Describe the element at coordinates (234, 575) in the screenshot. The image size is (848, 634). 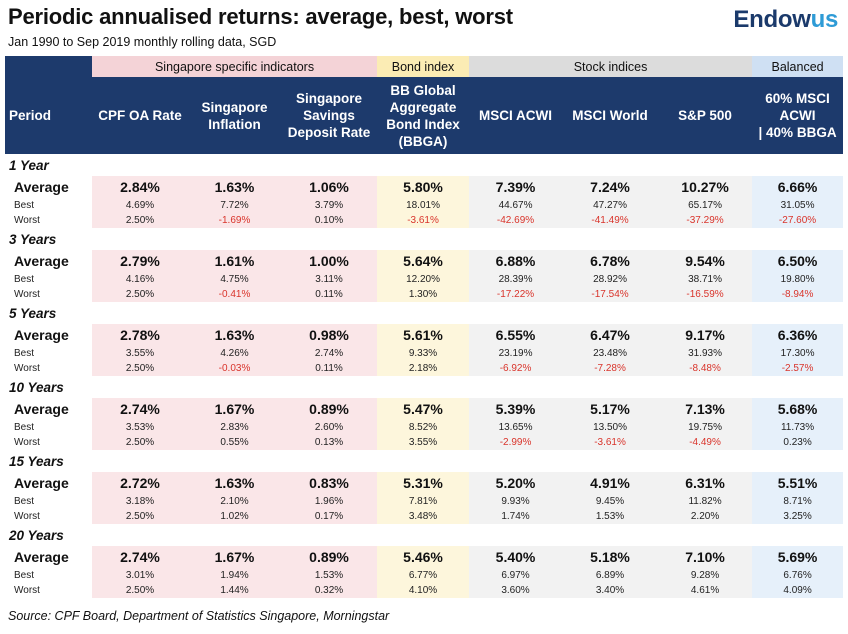
I see `best-value-singapore-inflation: 1.94%` at that location.